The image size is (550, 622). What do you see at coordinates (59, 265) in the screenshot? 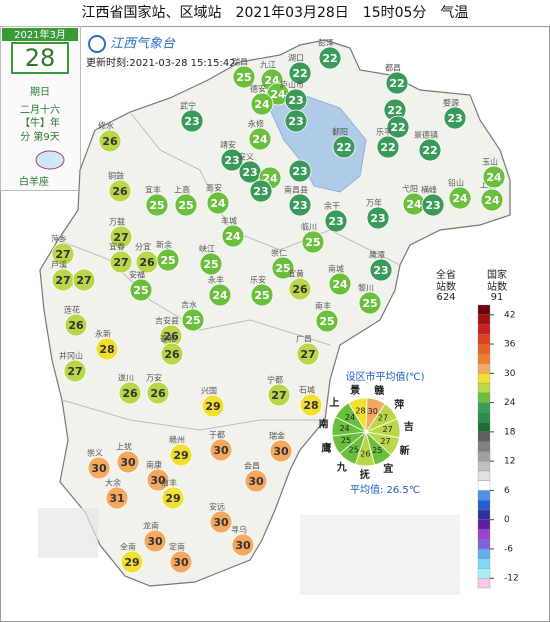
I see `station-name: 芦溪` at bounding box center [59, 265].